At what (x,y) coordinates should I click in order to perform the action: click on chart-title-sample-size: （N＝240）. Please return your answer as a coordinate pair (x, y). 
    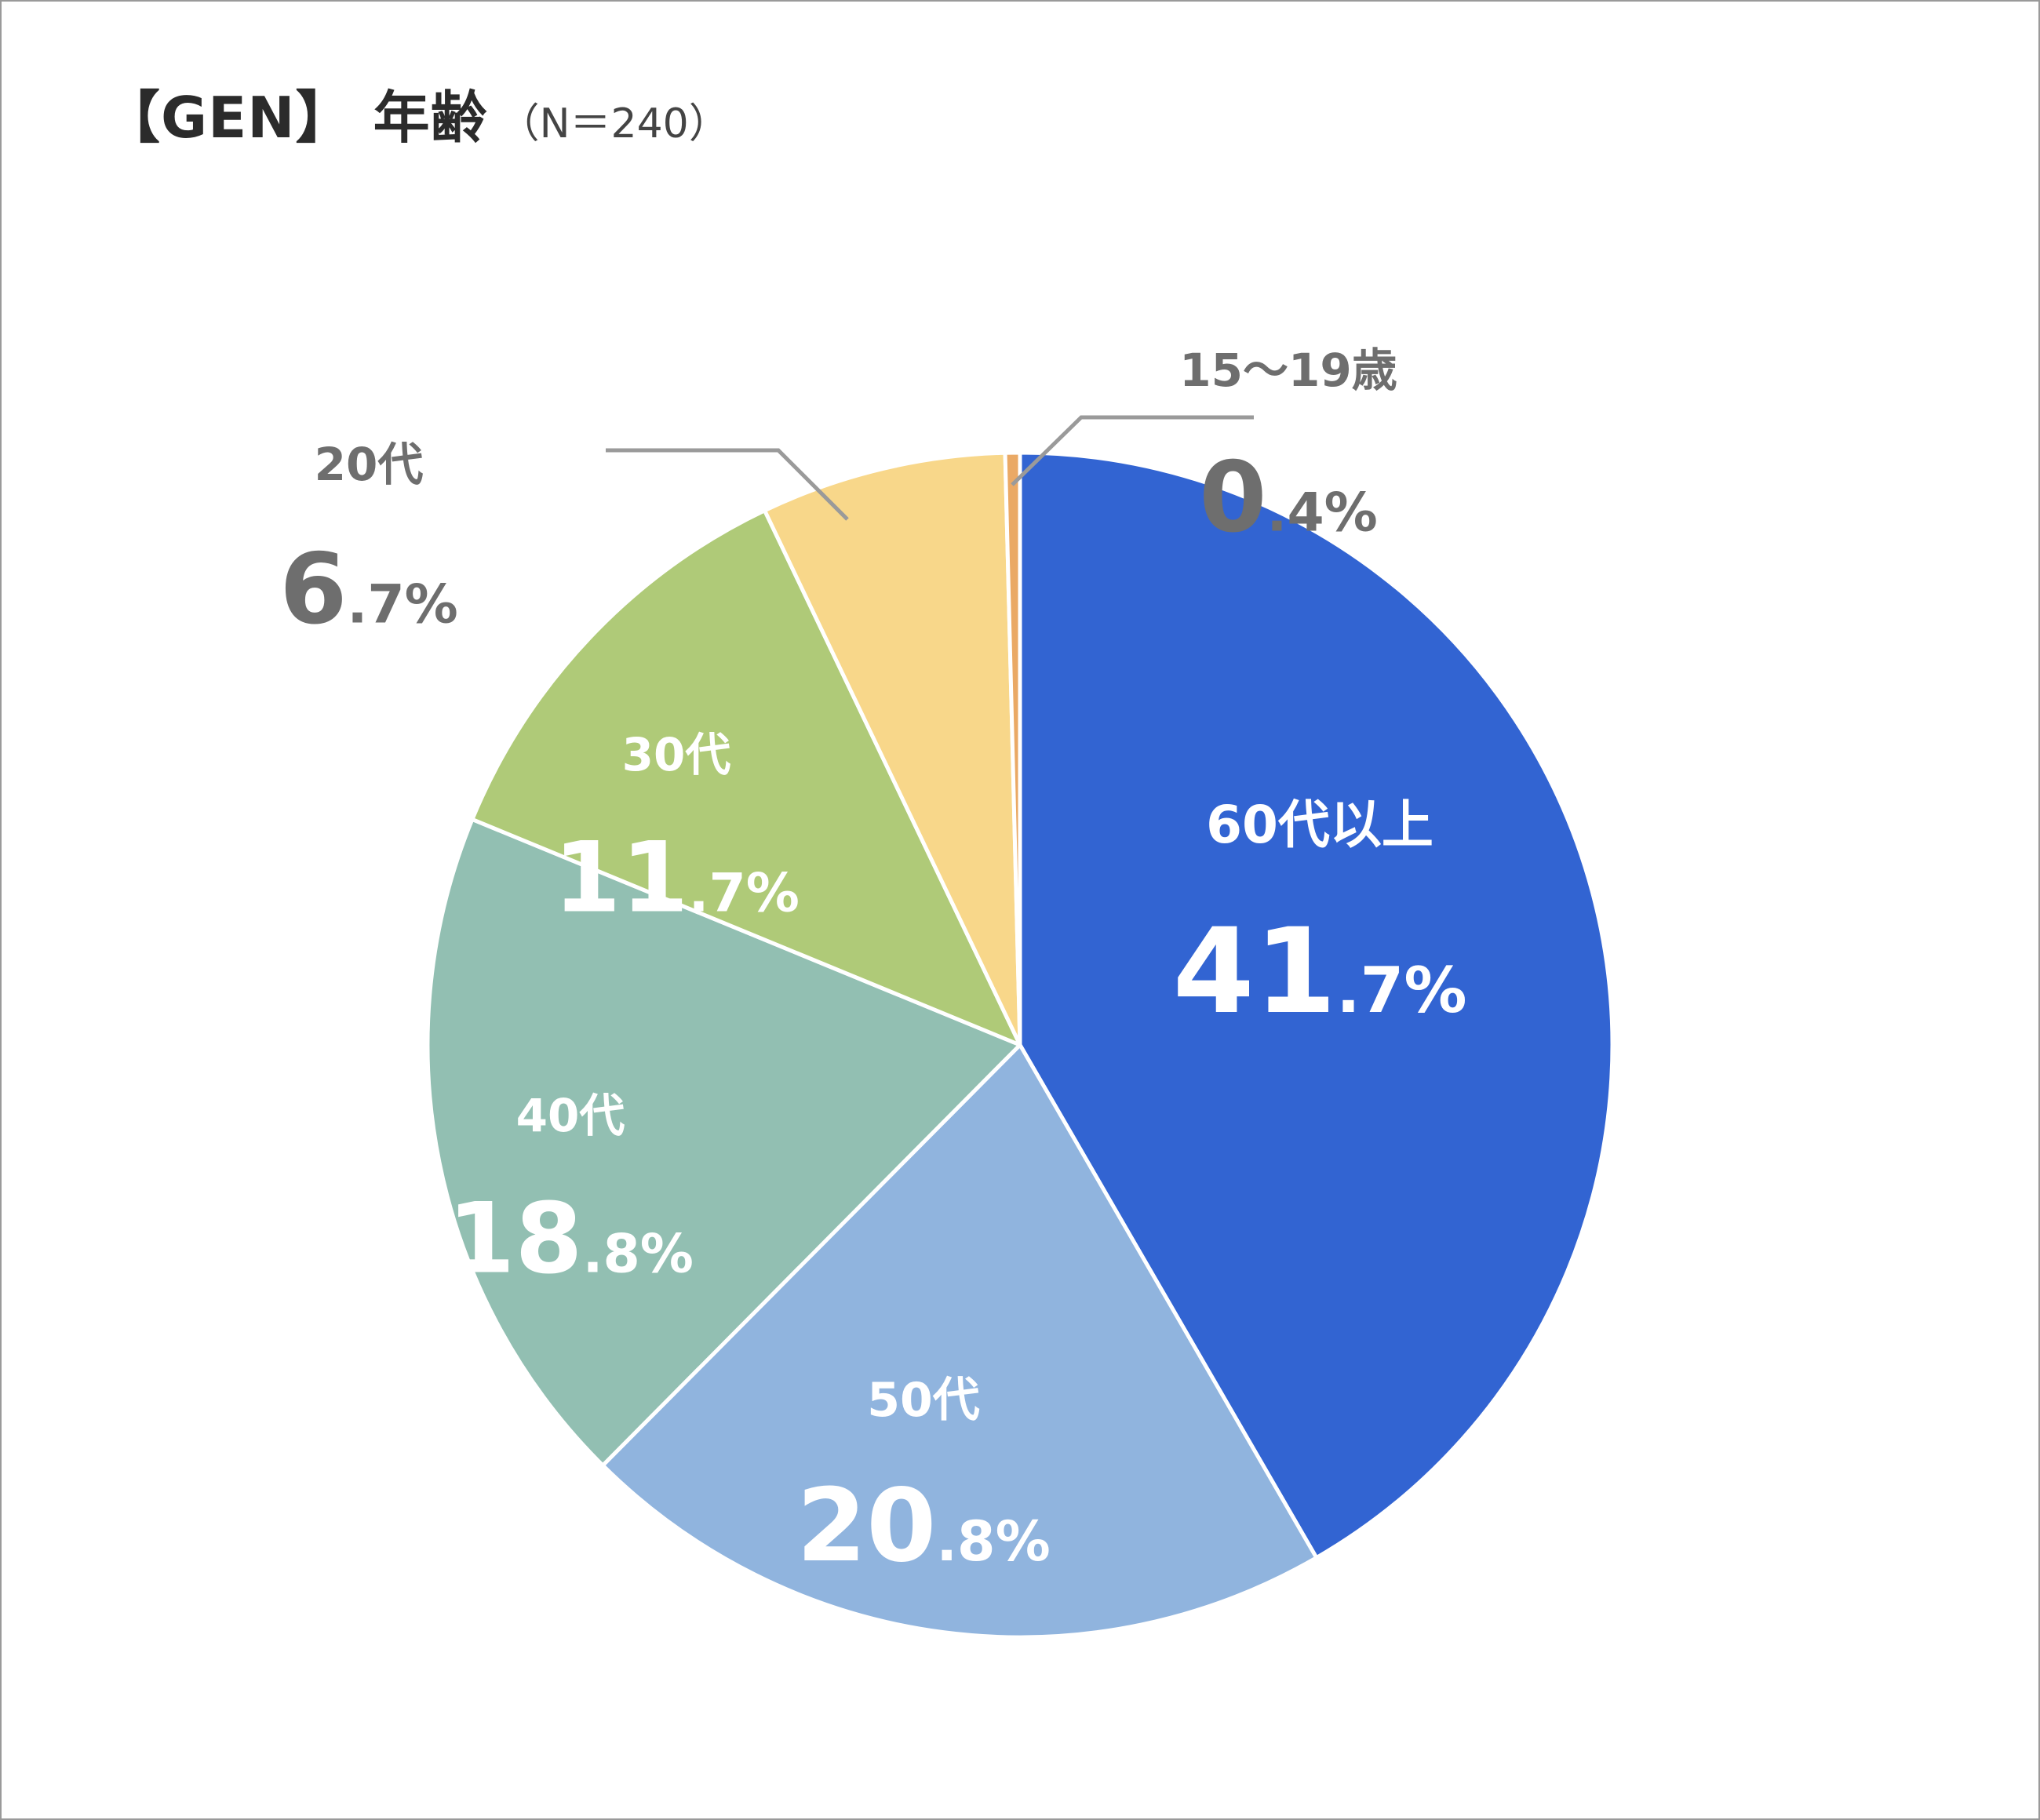
    Looking at the image, I should click on (614, 123).